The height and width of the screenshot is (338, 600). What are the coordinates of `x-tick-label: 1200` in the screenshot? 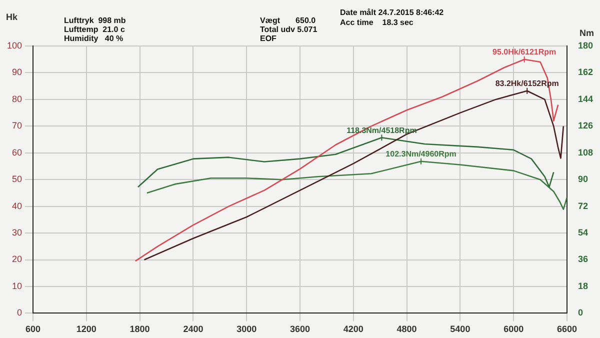 It's located at (86, 329).